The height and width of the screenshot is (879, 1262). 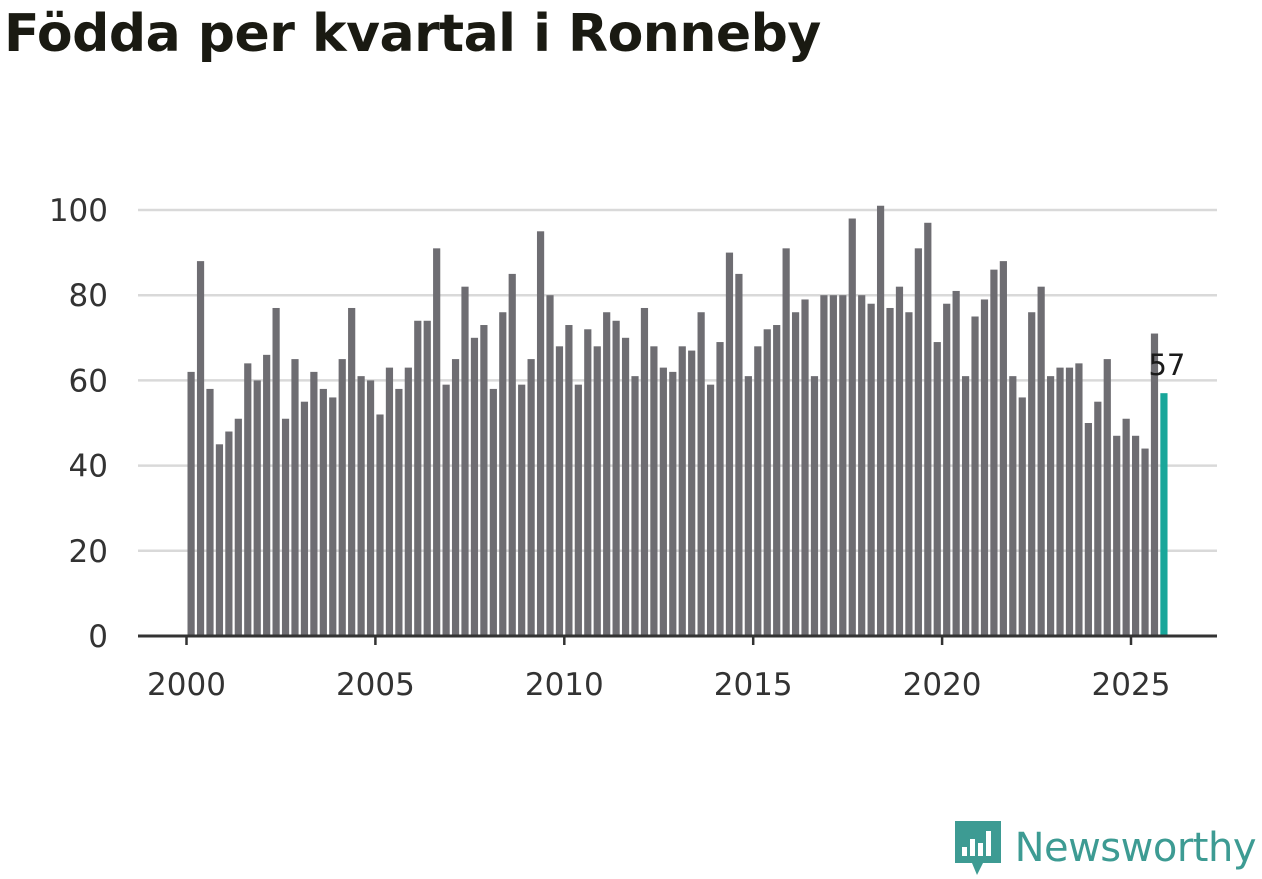 What do you see at coordinates (564, 685) in the screenshot?
I see `x-tick-label: 2010` at bounding box center [564, 685].